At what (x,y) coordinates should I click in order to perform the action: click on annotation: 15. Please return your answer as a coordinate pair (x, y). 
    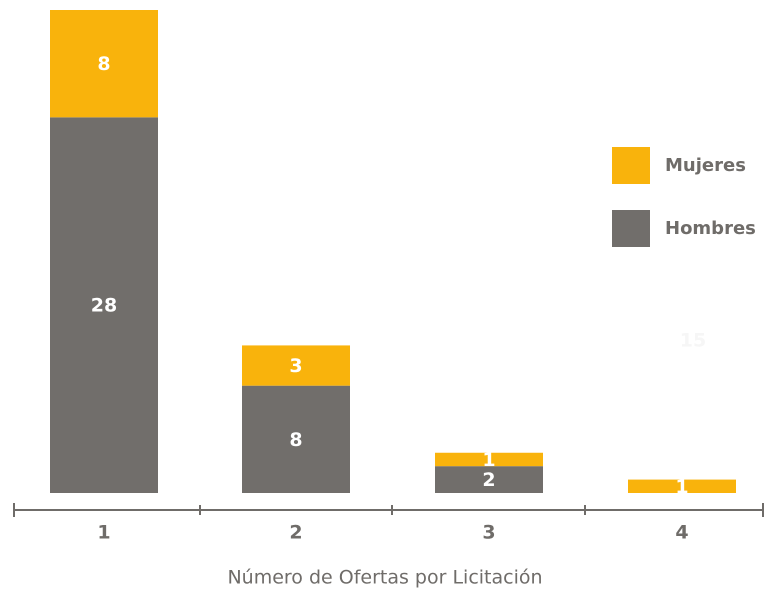
    Looking at the image, I should click on (693, 341).